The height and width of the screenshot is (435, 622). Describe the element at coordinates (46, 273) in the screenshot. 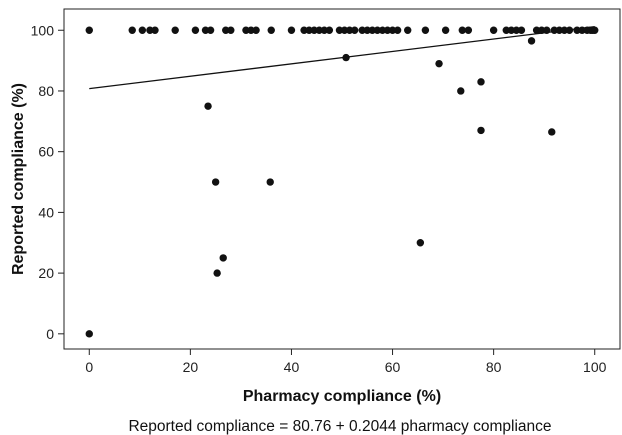

I see `y-tick-label: 20` at that location.